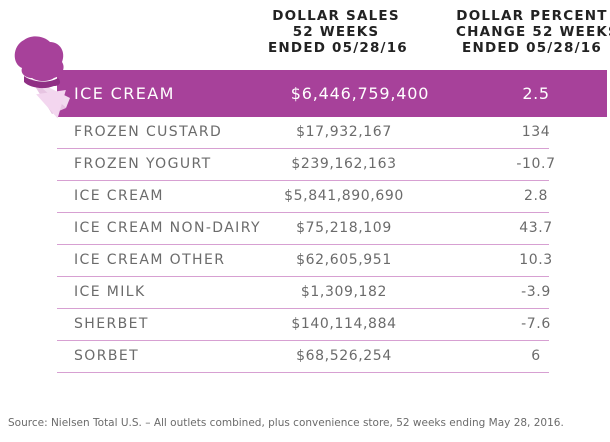 This screenshot has width=610, height=442. Describe the element at coordinates (344, 164) in the screenshot. I see `row-dollar-sales: $239,162,163` at that location.